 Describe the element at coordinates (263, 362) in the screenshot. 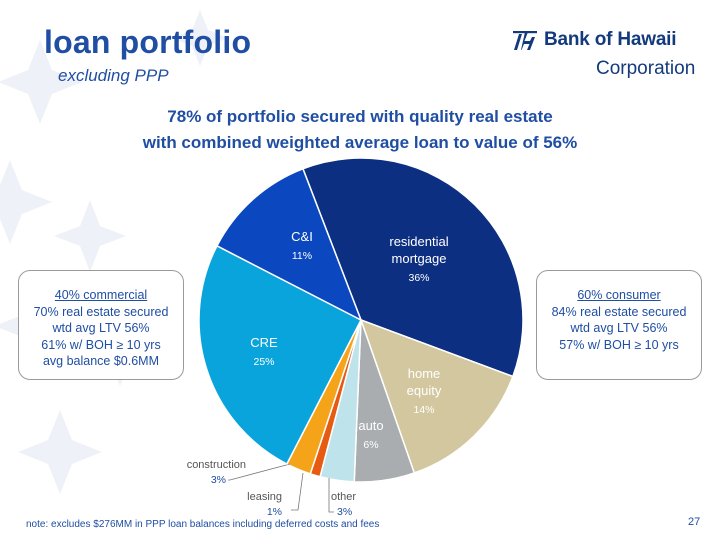

I see `slice-pct-cre: 25%` at that location.